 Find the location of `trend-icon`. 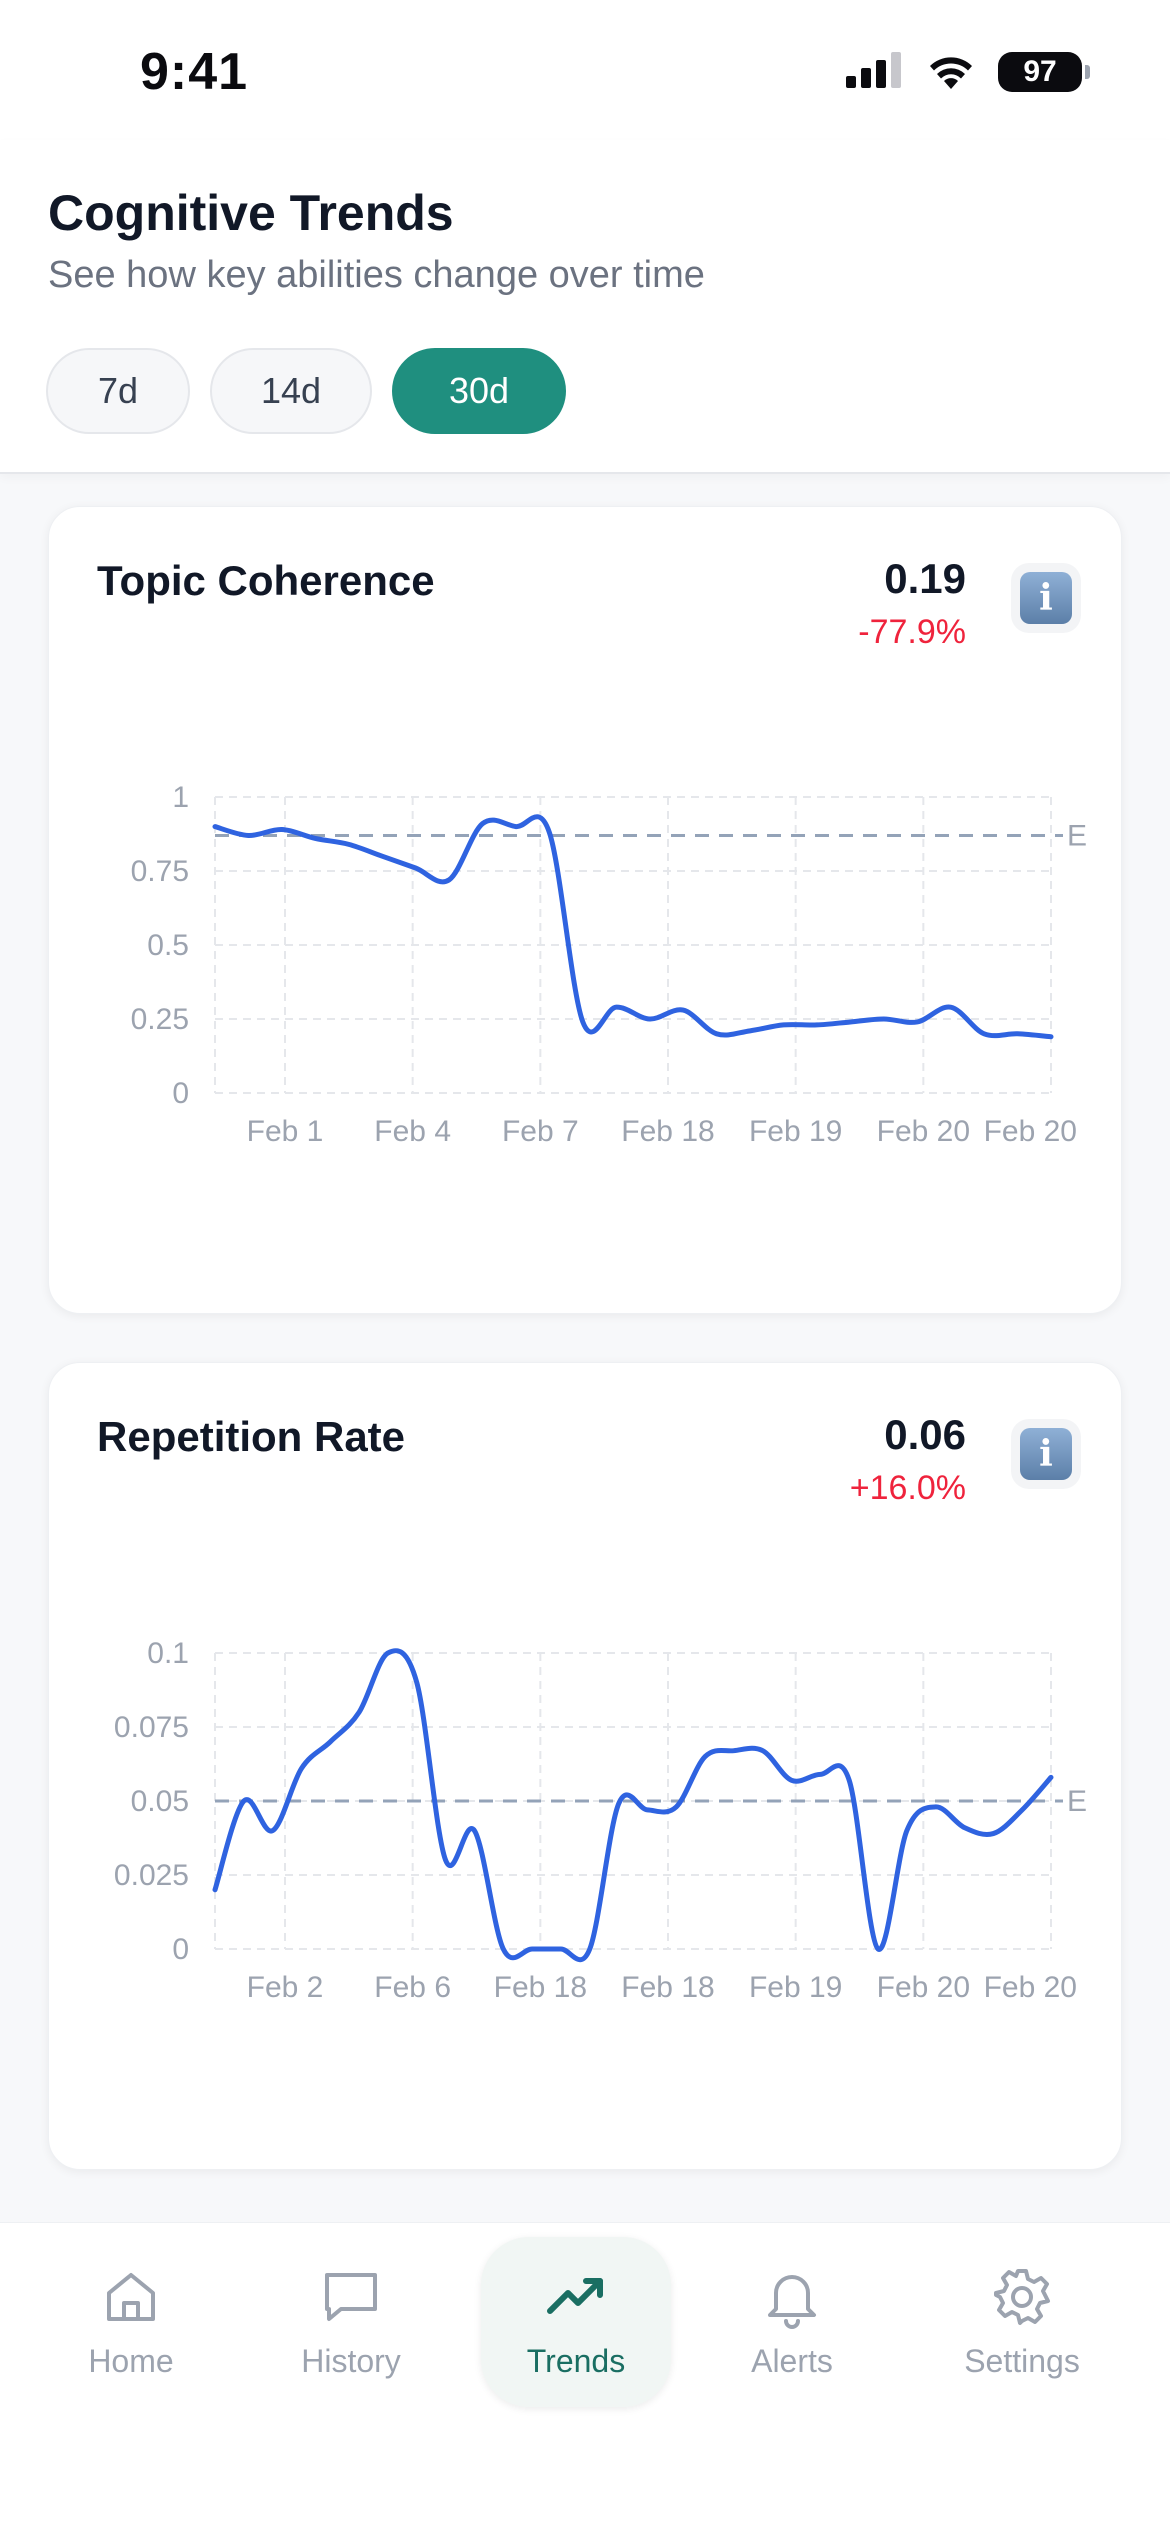

trend-icon is located at coordinates (575, 2295).